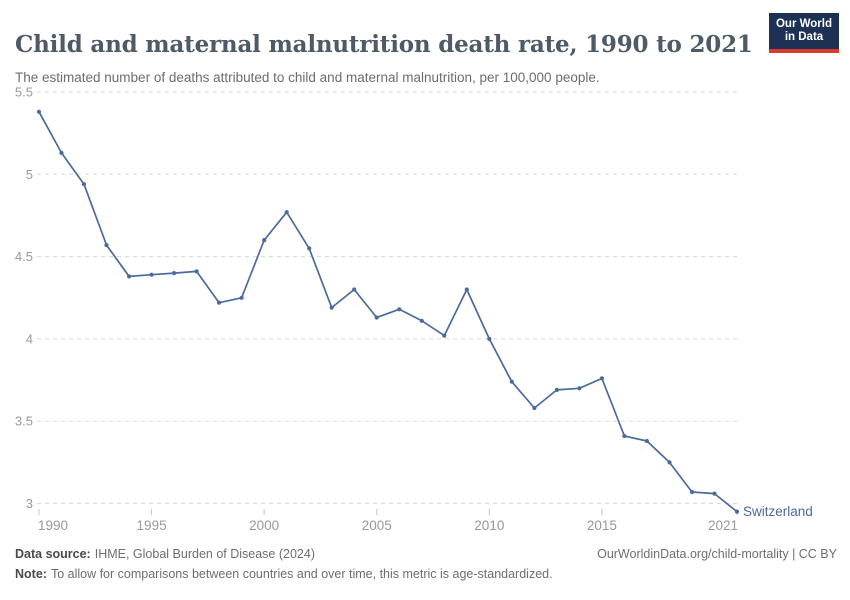  What do you see at coordinates (53, 554) in the screenshot?
I see `data-source-label: Data source:` at bounding box center [53, 554].